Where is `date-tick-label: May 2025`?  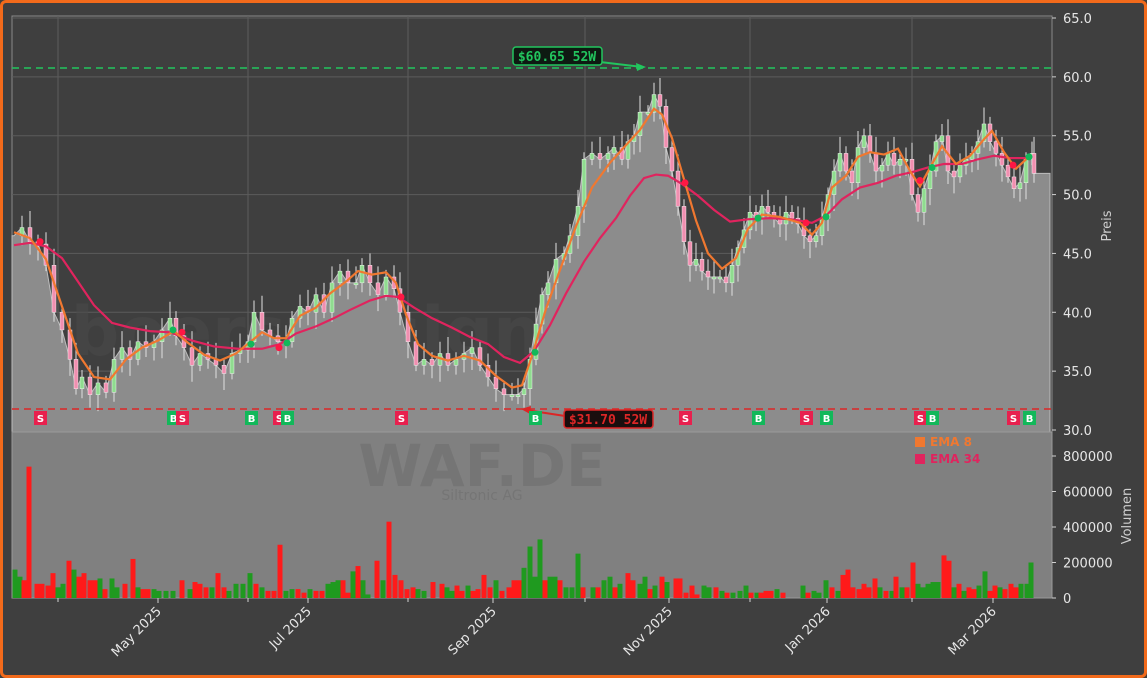
date-tick-label: May 2025 is located at coordinates (137, 632).